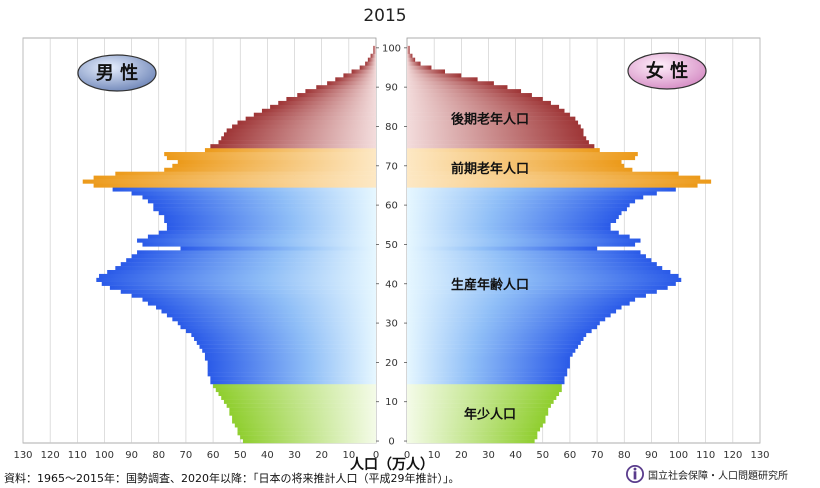 This screenshot has height=488, width=820. What do you see at coordinates (294, 455) in the screenshot?
I see `x-tick-left: 30` at bounding box center [294, 455].